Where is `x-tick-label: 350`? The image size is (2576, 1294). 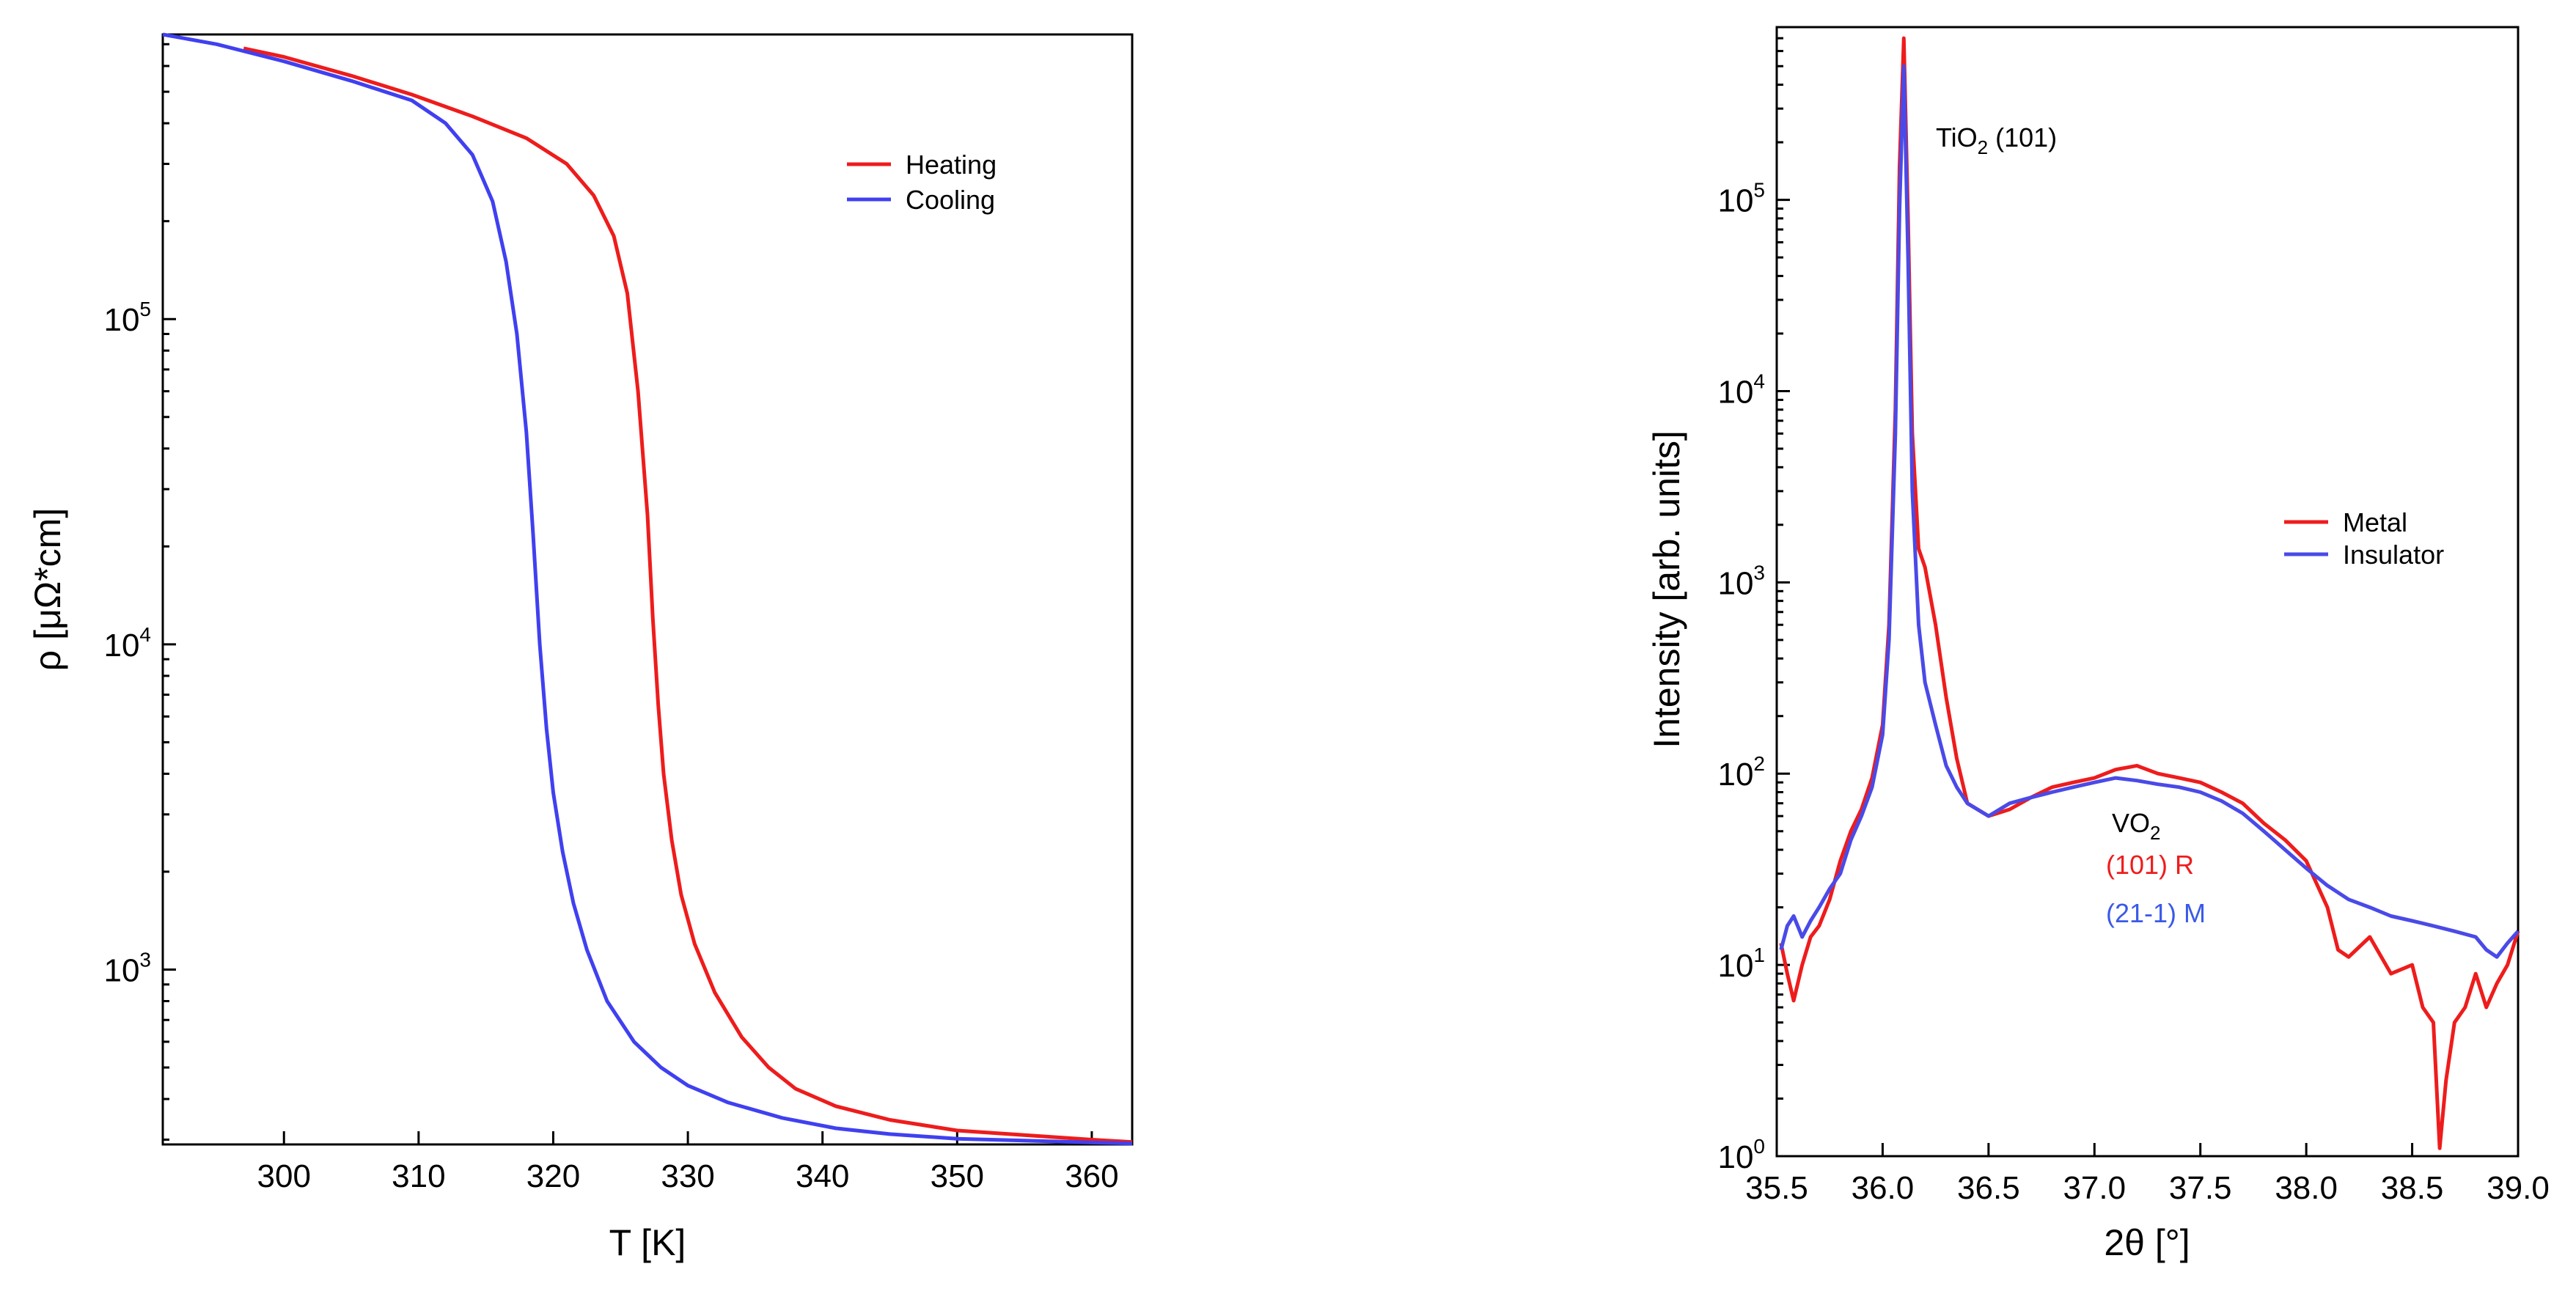 x-tick-label: 350 is located at coordinates (958, 1176).